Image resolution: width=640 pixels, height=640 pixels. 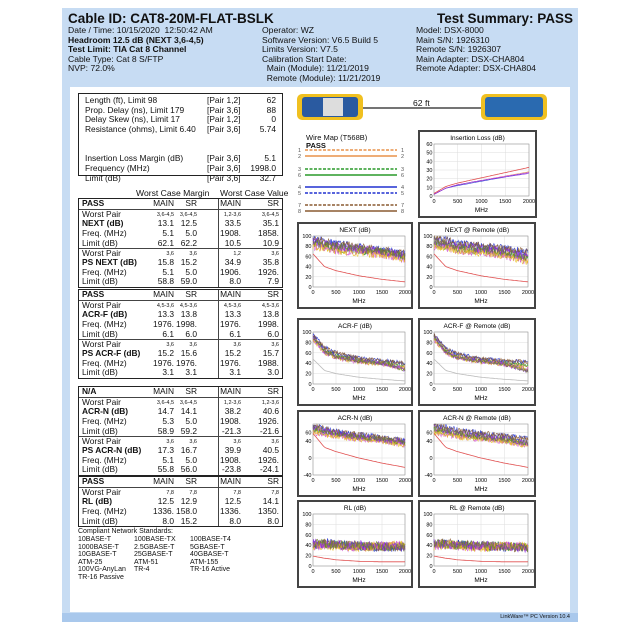 I want to click on row-value: 15.2, so click(x=165, y=352).